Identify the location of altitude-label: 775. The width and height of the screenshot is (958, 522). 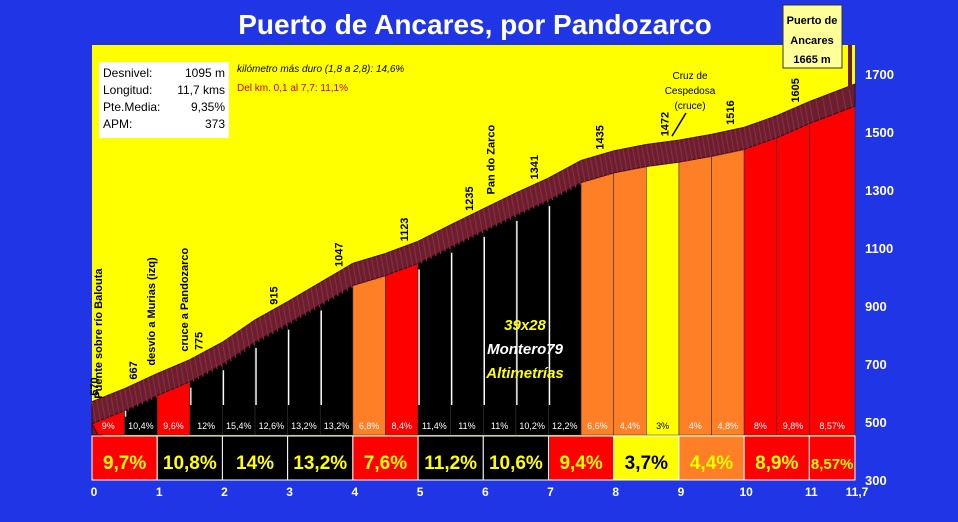
(199, 341).